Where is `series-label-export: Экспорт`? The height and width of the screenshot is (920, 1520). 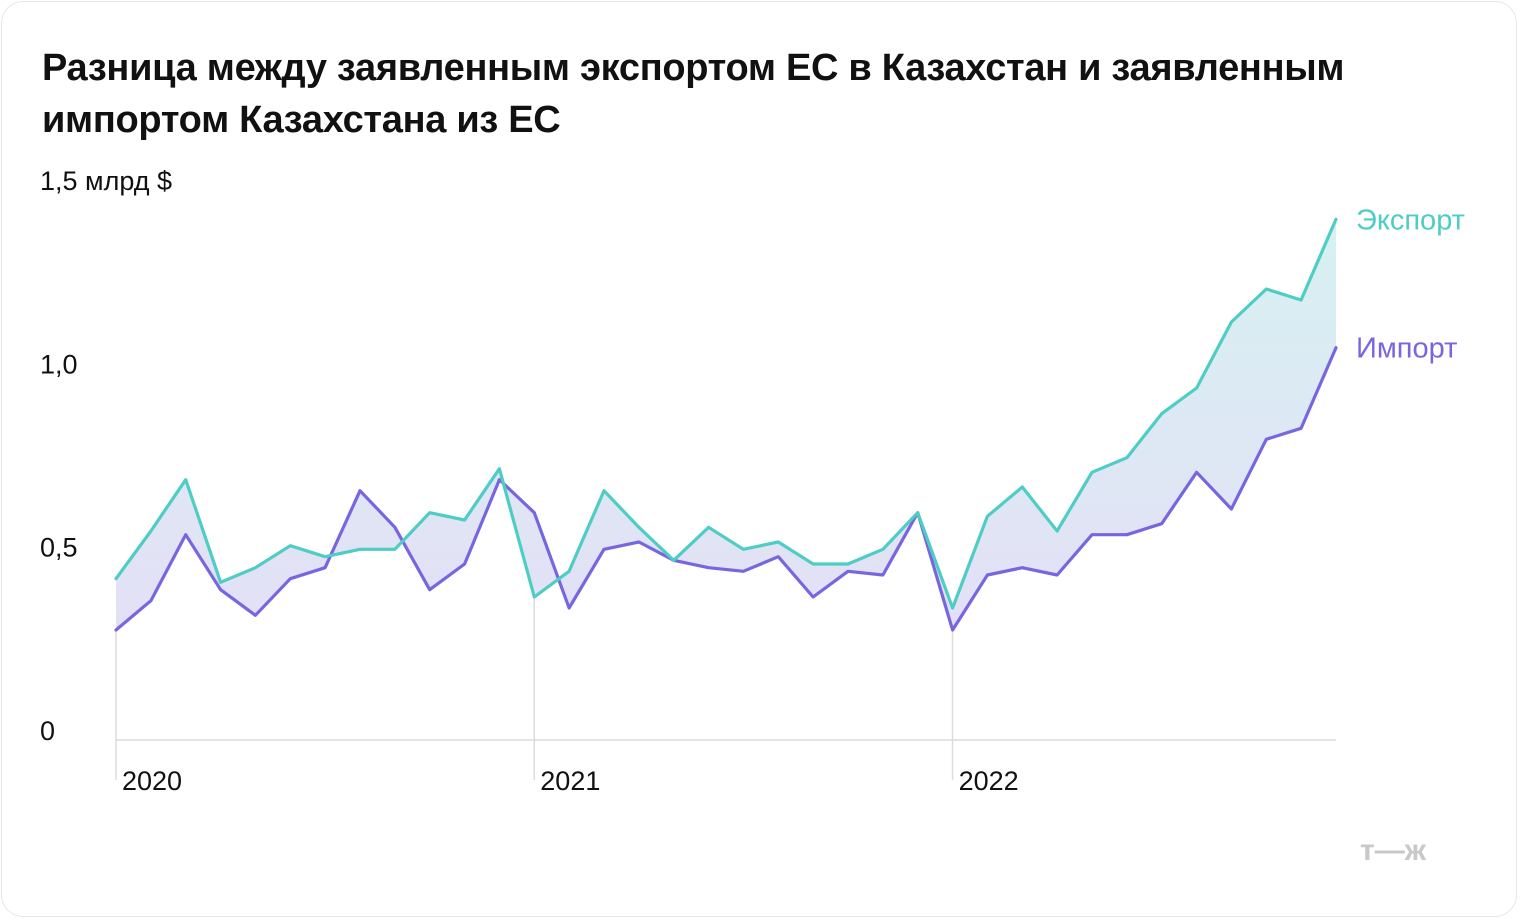
series-label-export: Экспорт is located at coordinates (1410, 220).